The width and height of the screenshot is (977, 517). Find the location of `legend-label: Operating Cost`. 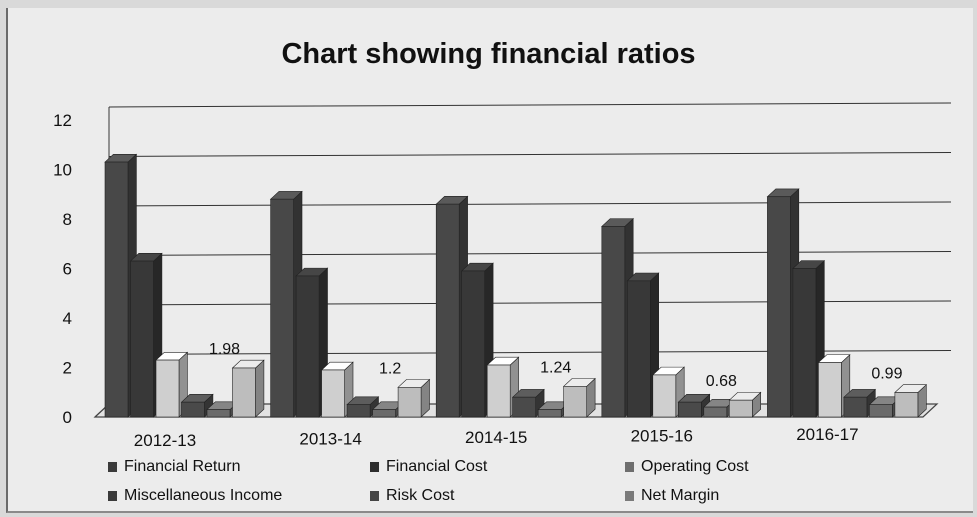

legend-label: Operating Cost is located at coordinates (695, 466).